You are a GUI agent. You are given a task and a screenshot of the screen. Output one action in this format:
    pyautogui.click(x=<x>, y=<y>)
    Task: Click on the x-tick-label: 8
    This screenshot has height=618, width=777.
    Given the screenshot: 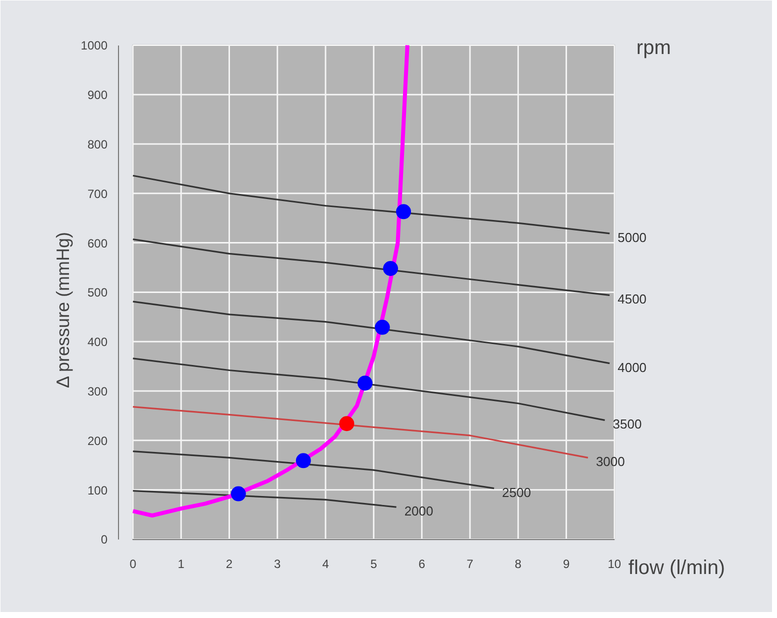 What is the action you would take?
    pyautogui.click(x=518, y=564)
    